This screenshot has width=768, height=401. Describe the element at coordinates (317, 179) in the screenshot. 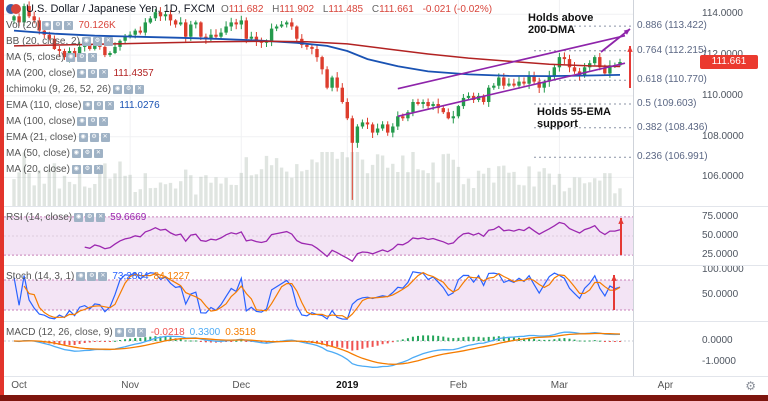

I see `volume-bars` at that location.